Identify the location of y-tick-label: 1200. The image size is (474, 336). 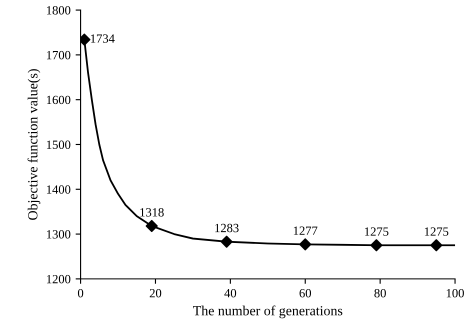
(58, 279).